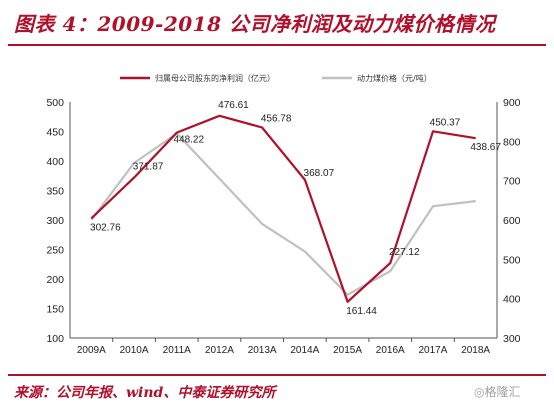  Describe the element at coordinates (55, 103) in the screenshot. I see `y-left-tick-label: 500` at that location.